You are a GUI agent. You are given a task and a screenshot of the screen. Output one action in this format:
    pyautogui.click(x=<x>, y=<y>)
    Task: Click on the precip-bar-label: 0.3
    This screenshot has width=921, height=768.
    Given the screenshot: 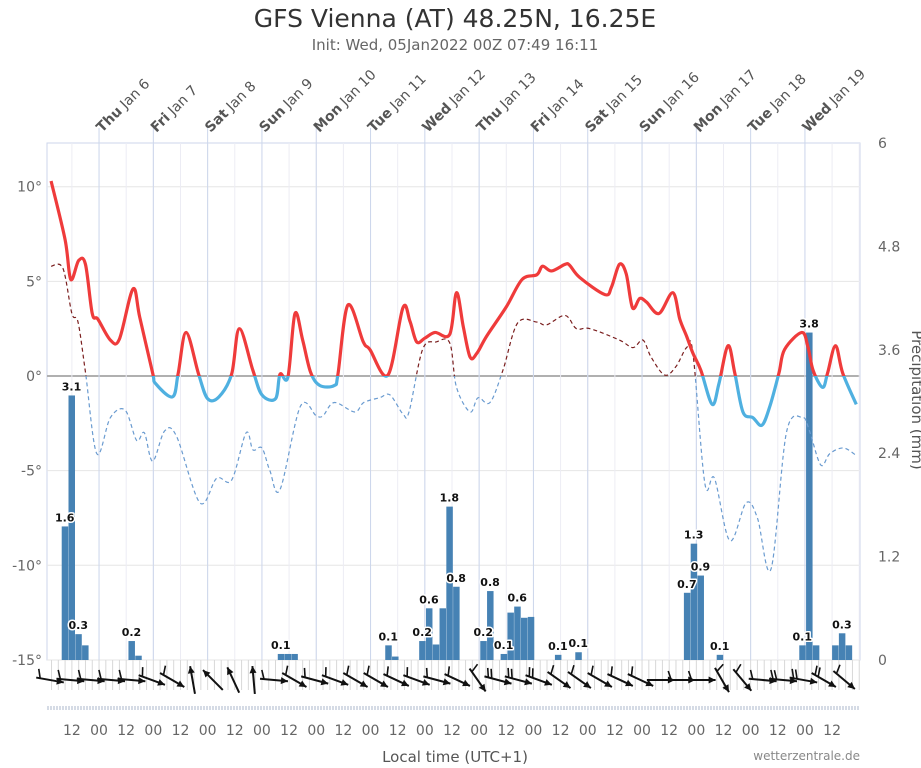 What is the action you would take?
    pyautogui.click(x=79, y=625)
    